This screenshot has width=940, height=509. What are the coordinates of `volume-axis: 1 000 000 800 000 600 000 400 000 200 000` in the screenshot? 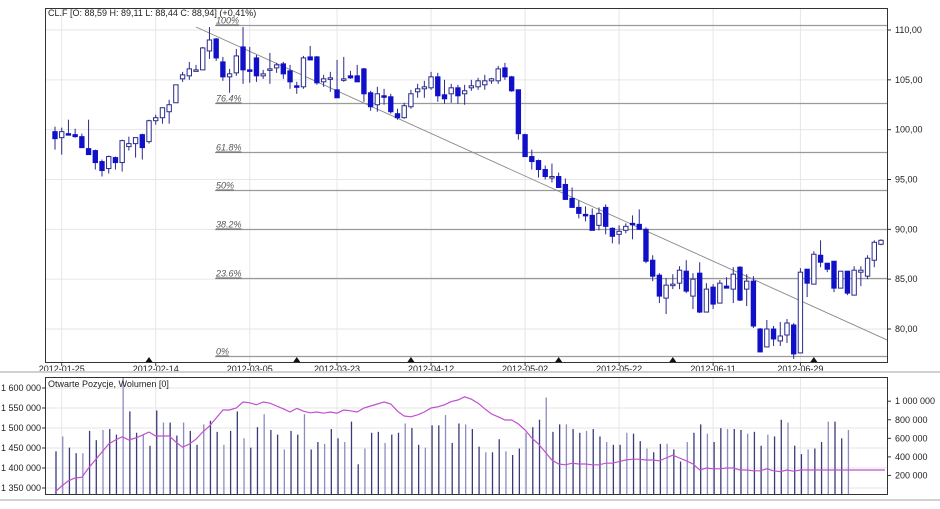 It's located at (911, 438).